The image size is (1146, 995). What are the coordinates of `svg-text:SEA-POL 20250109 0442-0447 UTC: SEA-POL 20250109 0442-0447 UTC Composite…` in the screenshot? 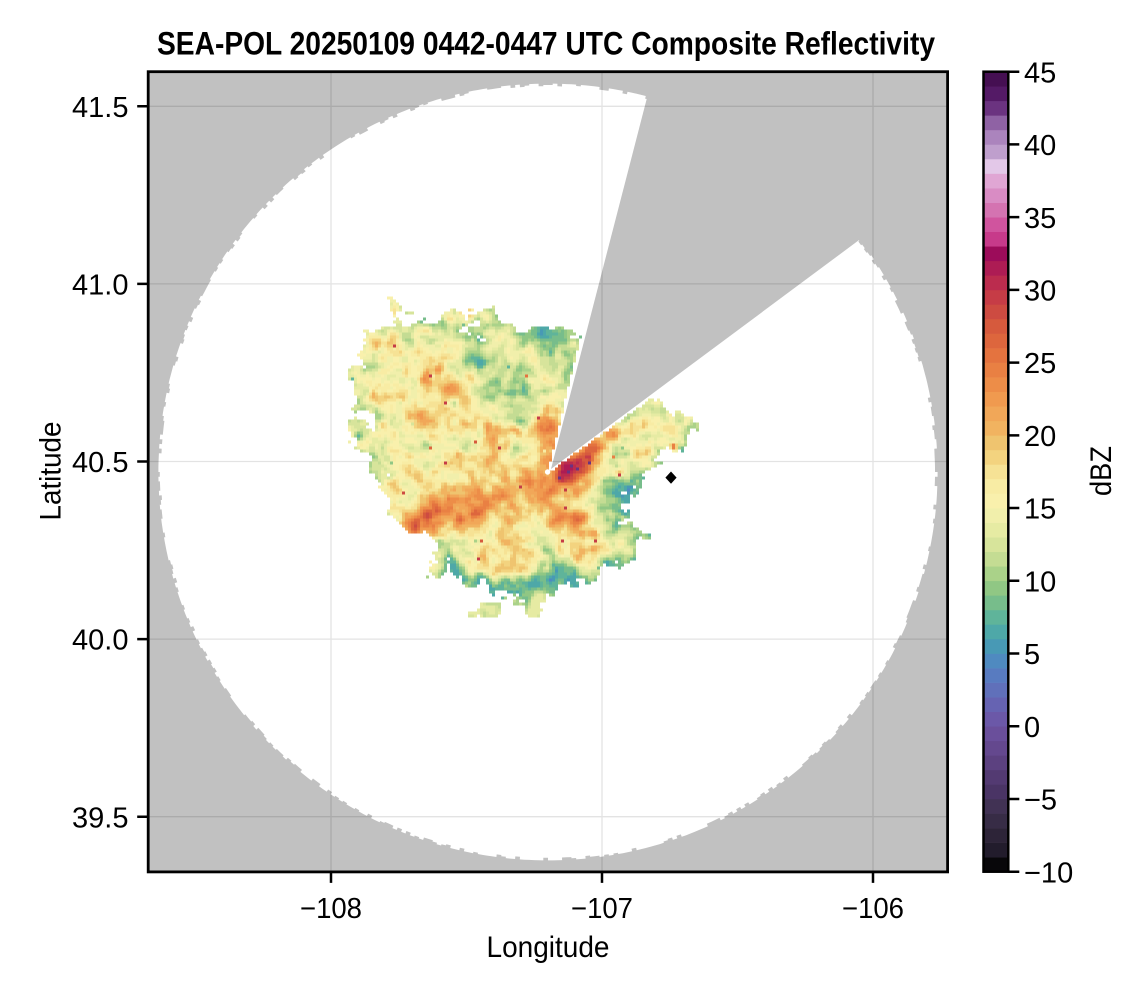 It's located at (546, 44).